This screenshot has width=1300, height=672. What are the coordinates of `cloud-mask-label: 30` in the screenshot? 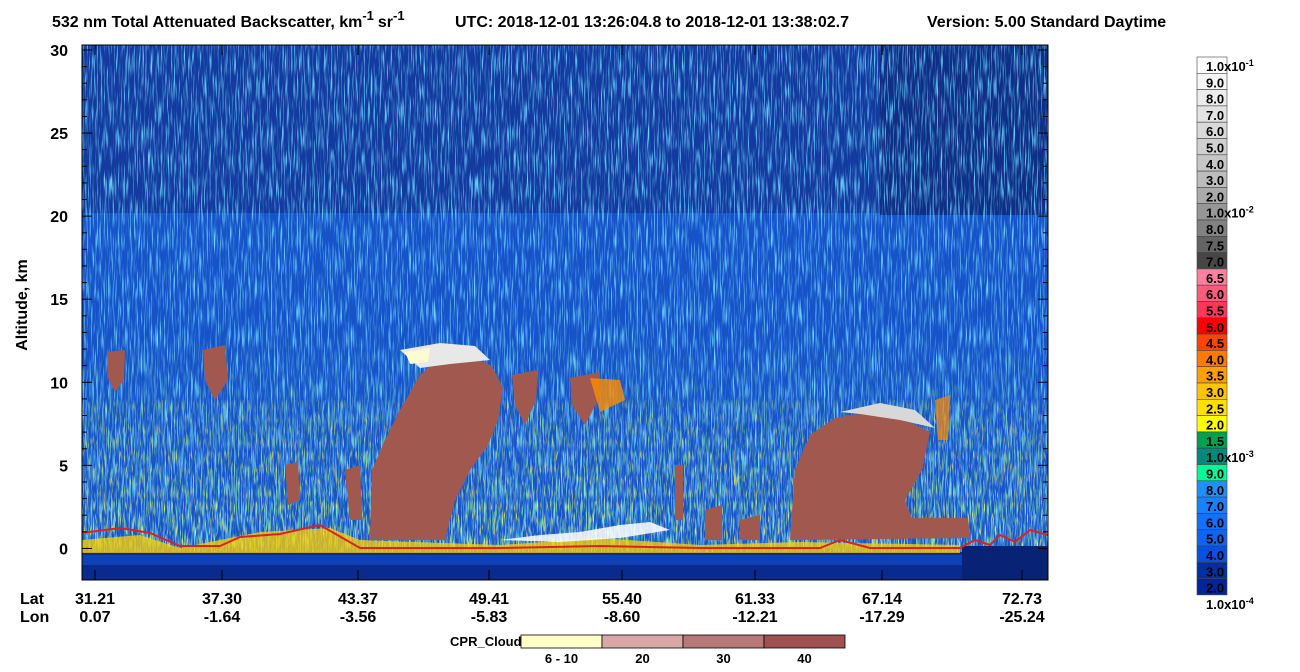 It's located at (723, 658).